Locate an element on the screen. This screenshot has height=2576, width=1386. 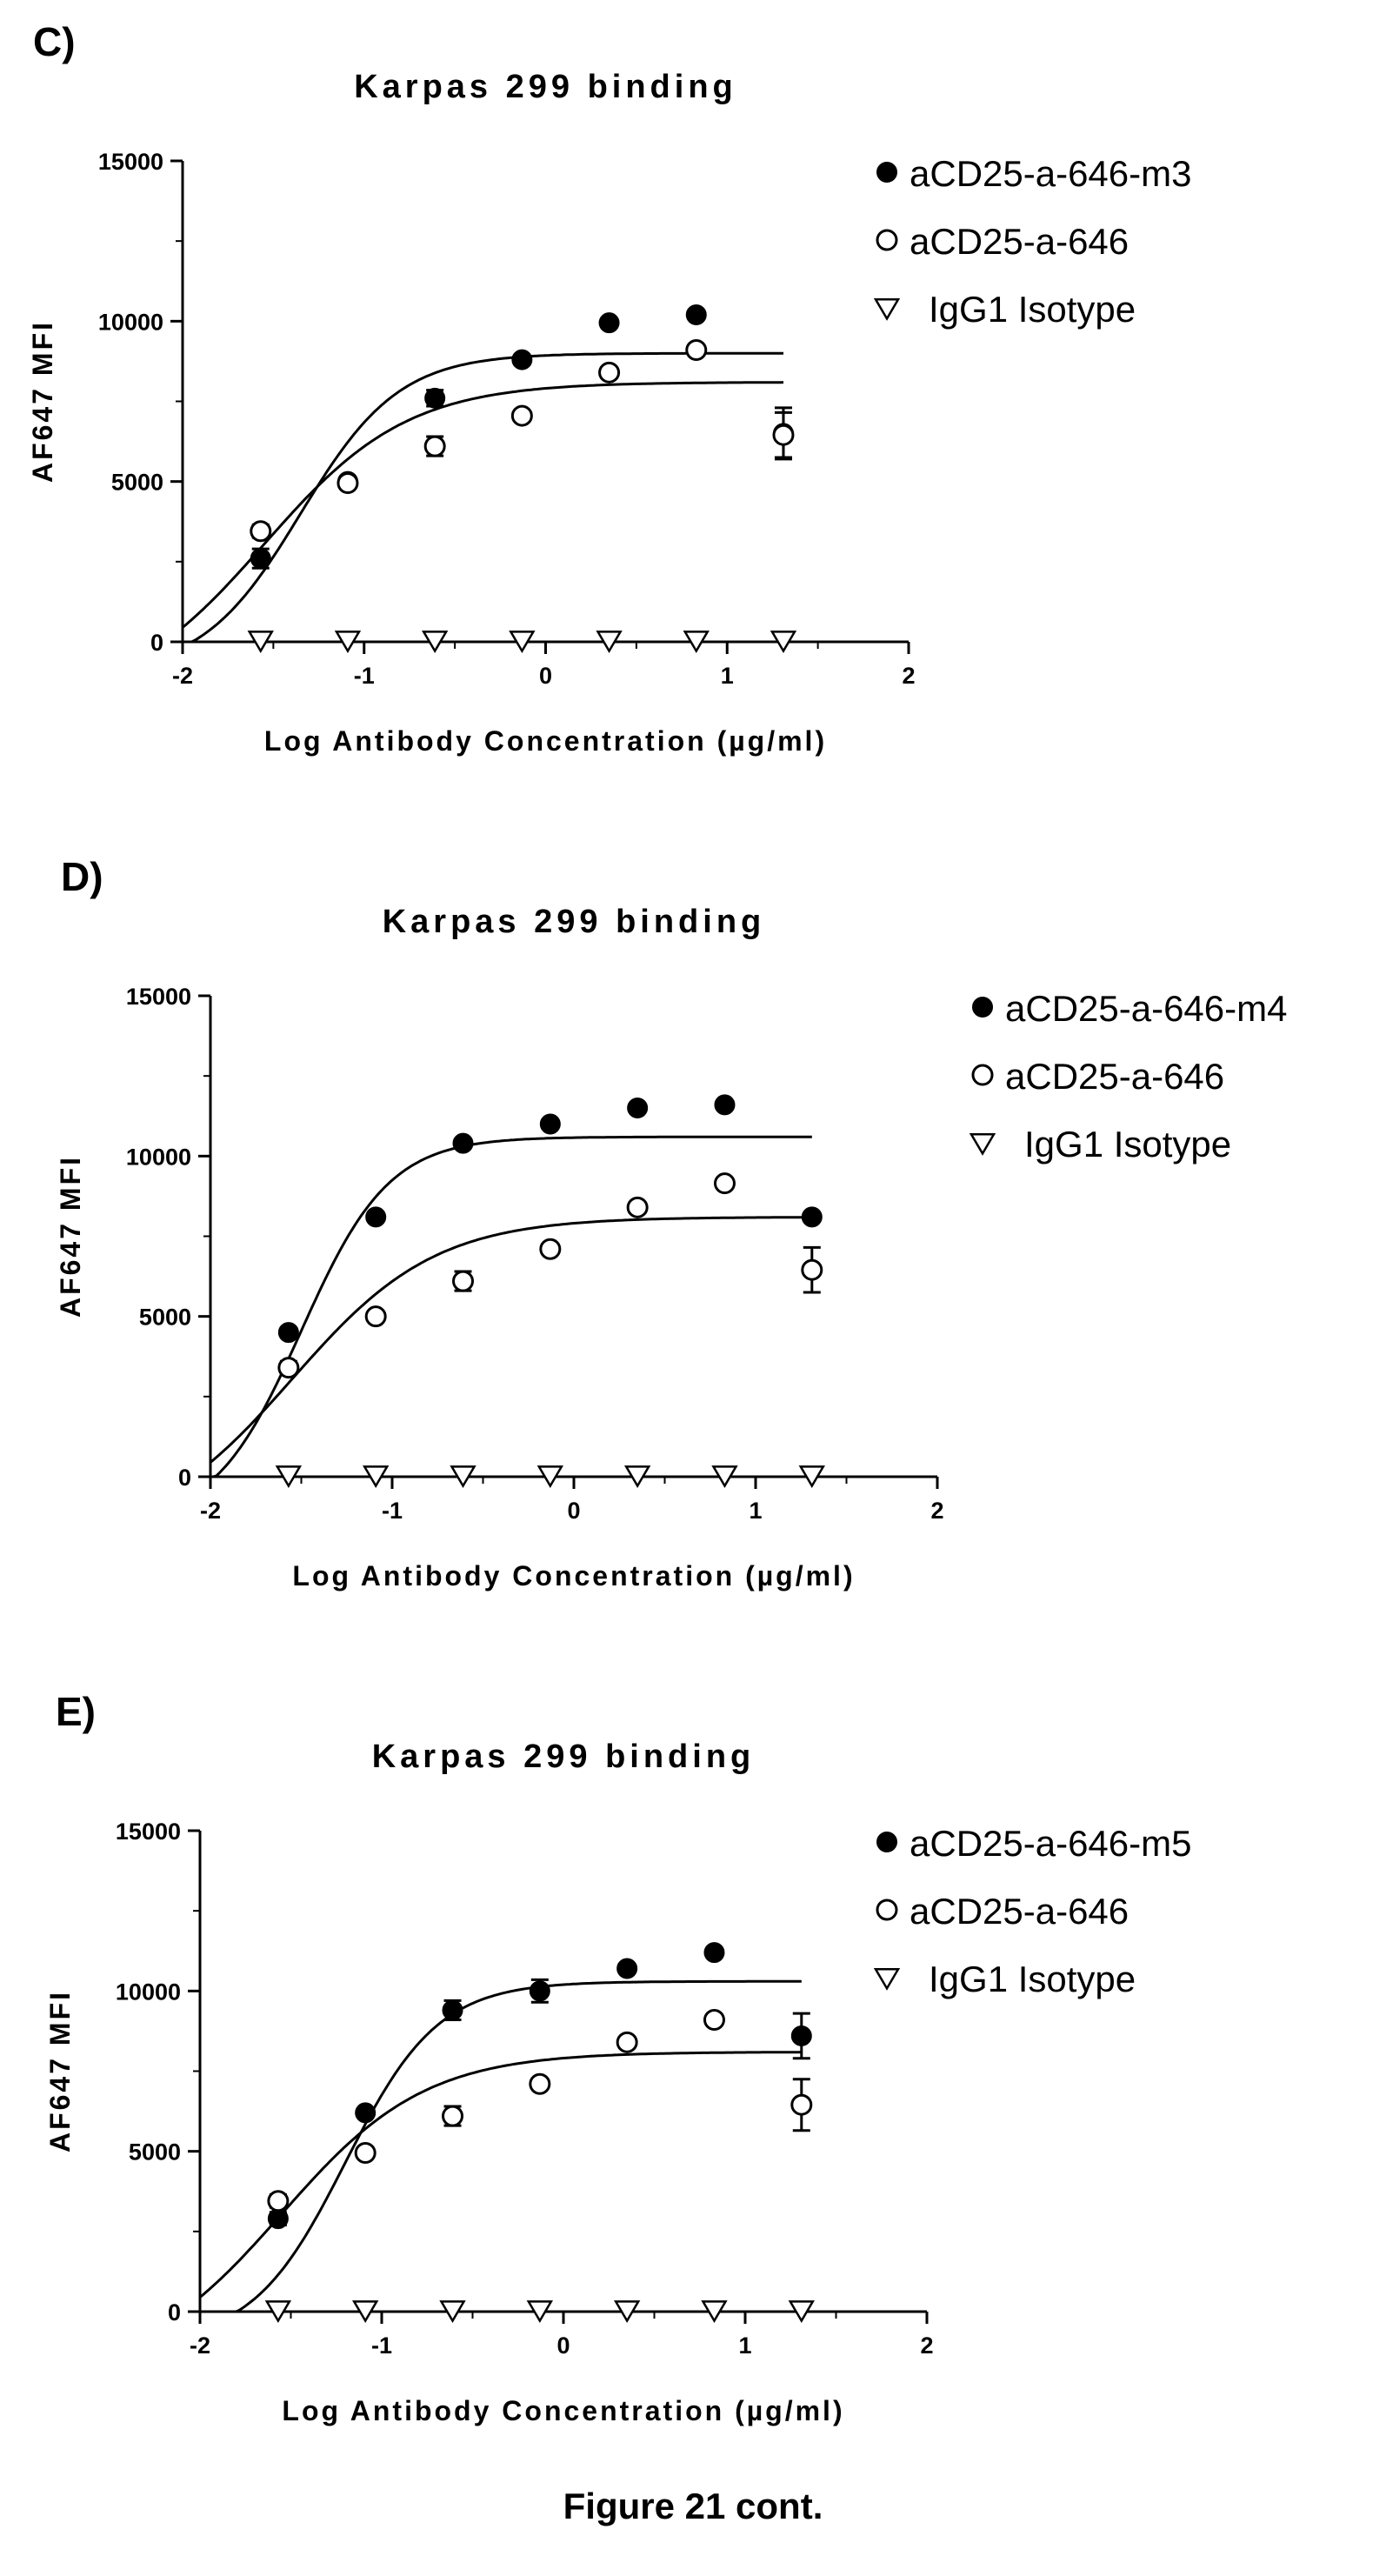
figure-caption: Figure 21 cont. is located at coordinates (693, 2506).